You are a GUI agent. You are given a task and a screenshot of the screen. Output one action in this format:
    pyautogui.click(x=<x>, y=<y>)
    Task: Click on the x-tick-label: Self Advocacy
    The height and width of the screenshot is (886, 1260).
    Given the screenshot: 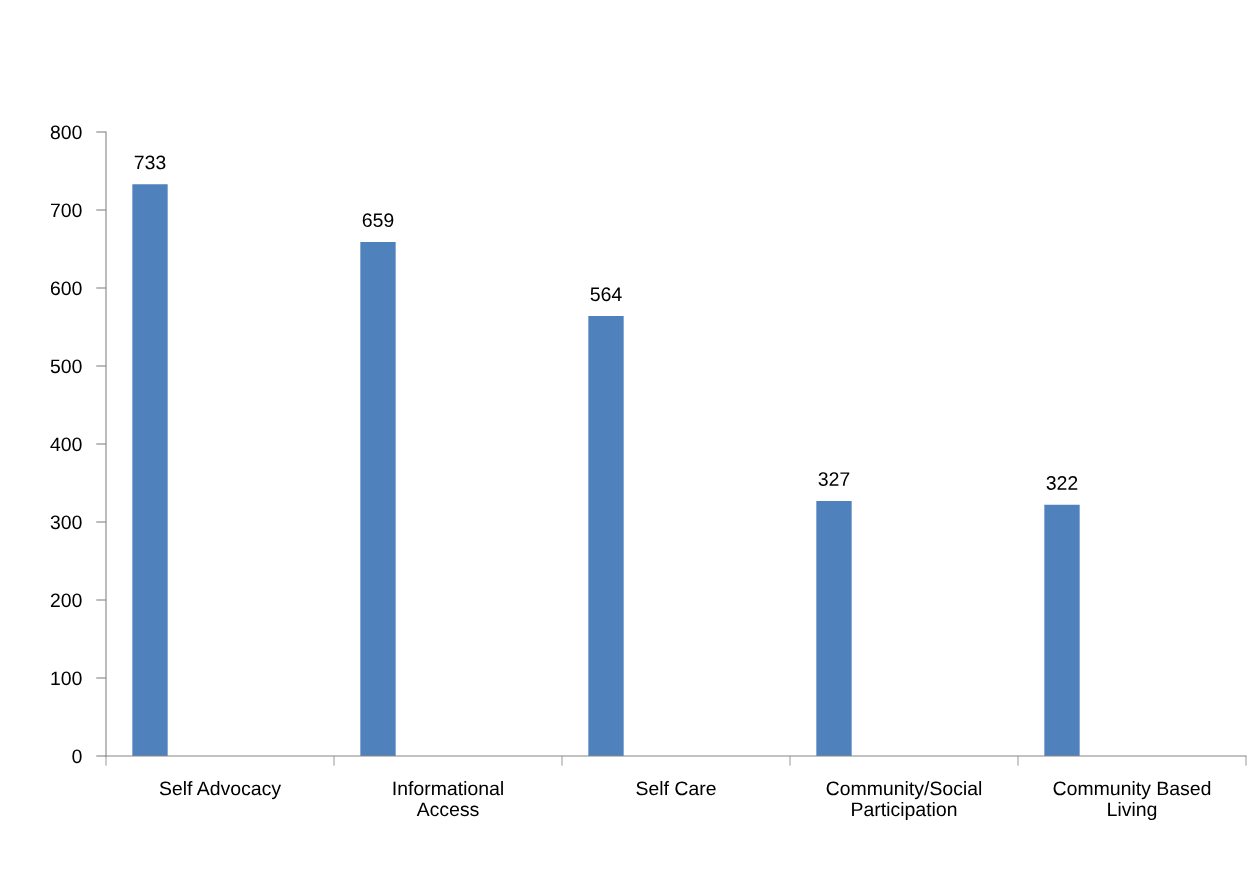 What is the action you would take?
    pyautogui.click(x=220, y=790)
    